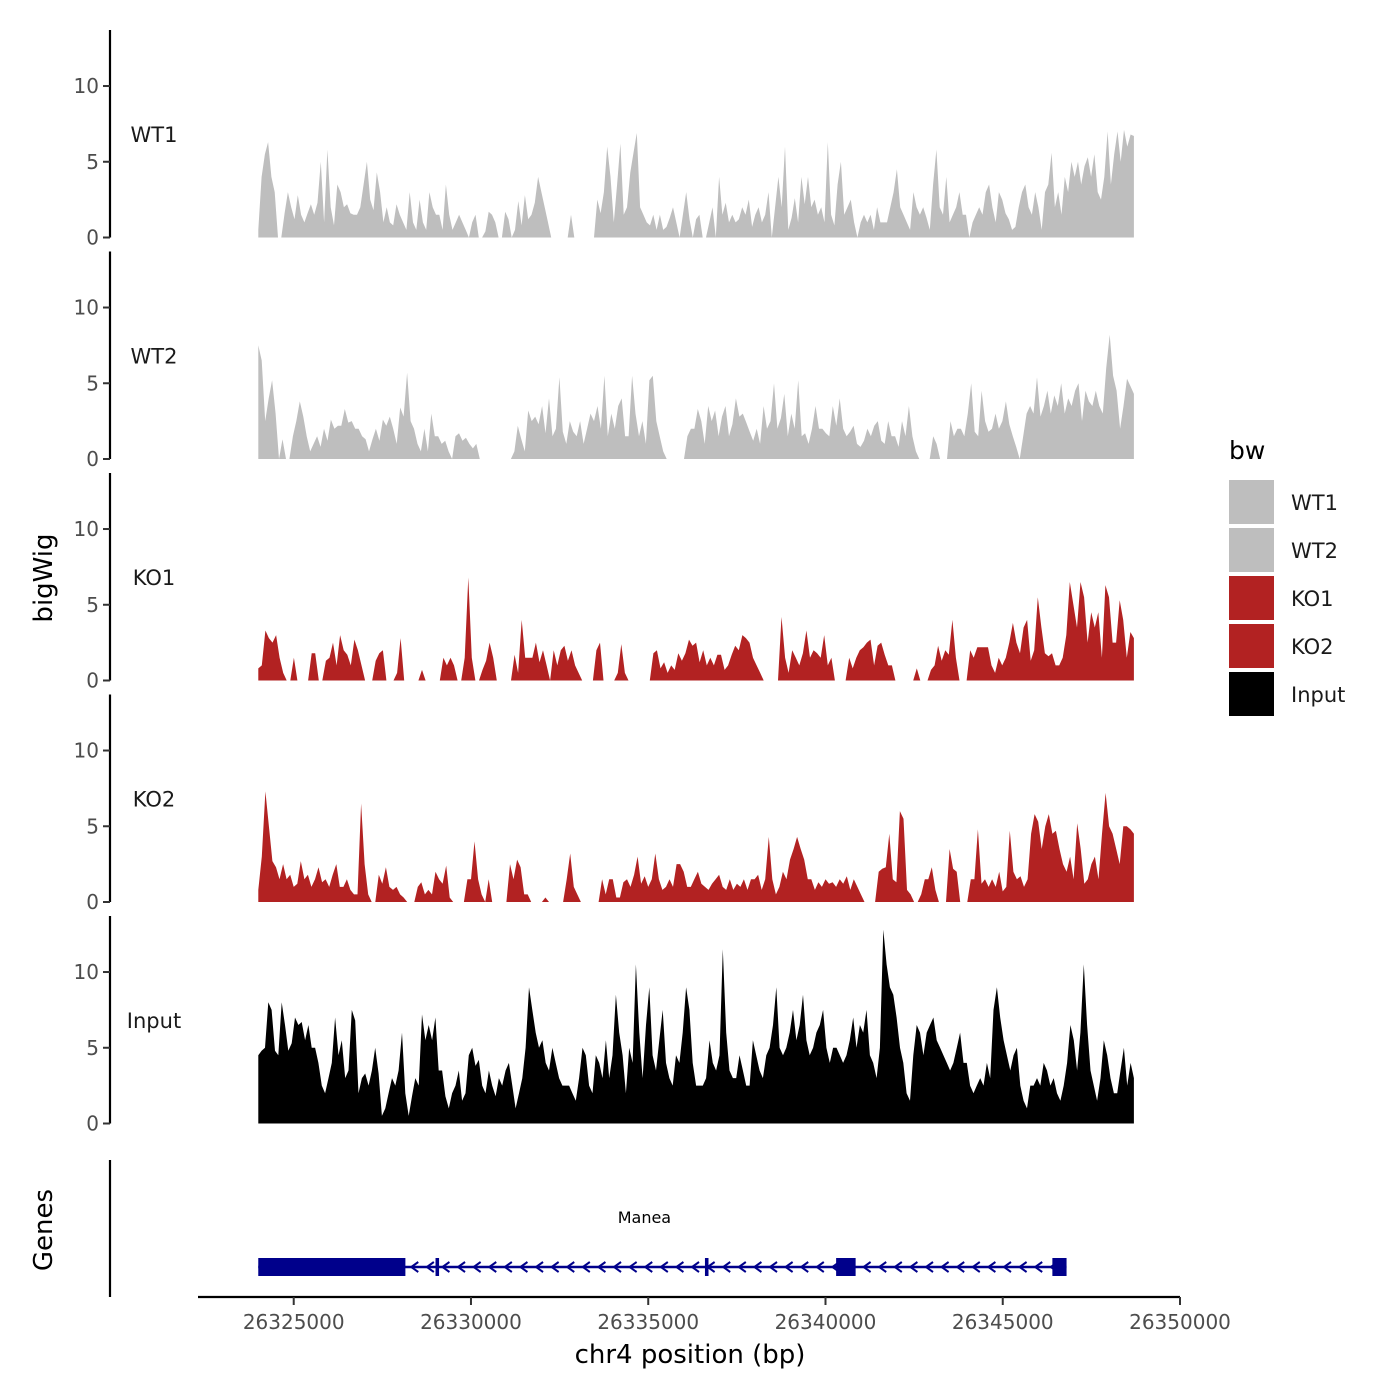 This screenshot has height=1400, width=1400. What do you see at coordinates (1003, 1322) in the screenshot?
I see `x-tick-label: 26345000` at bounding box center [1003, 1322].